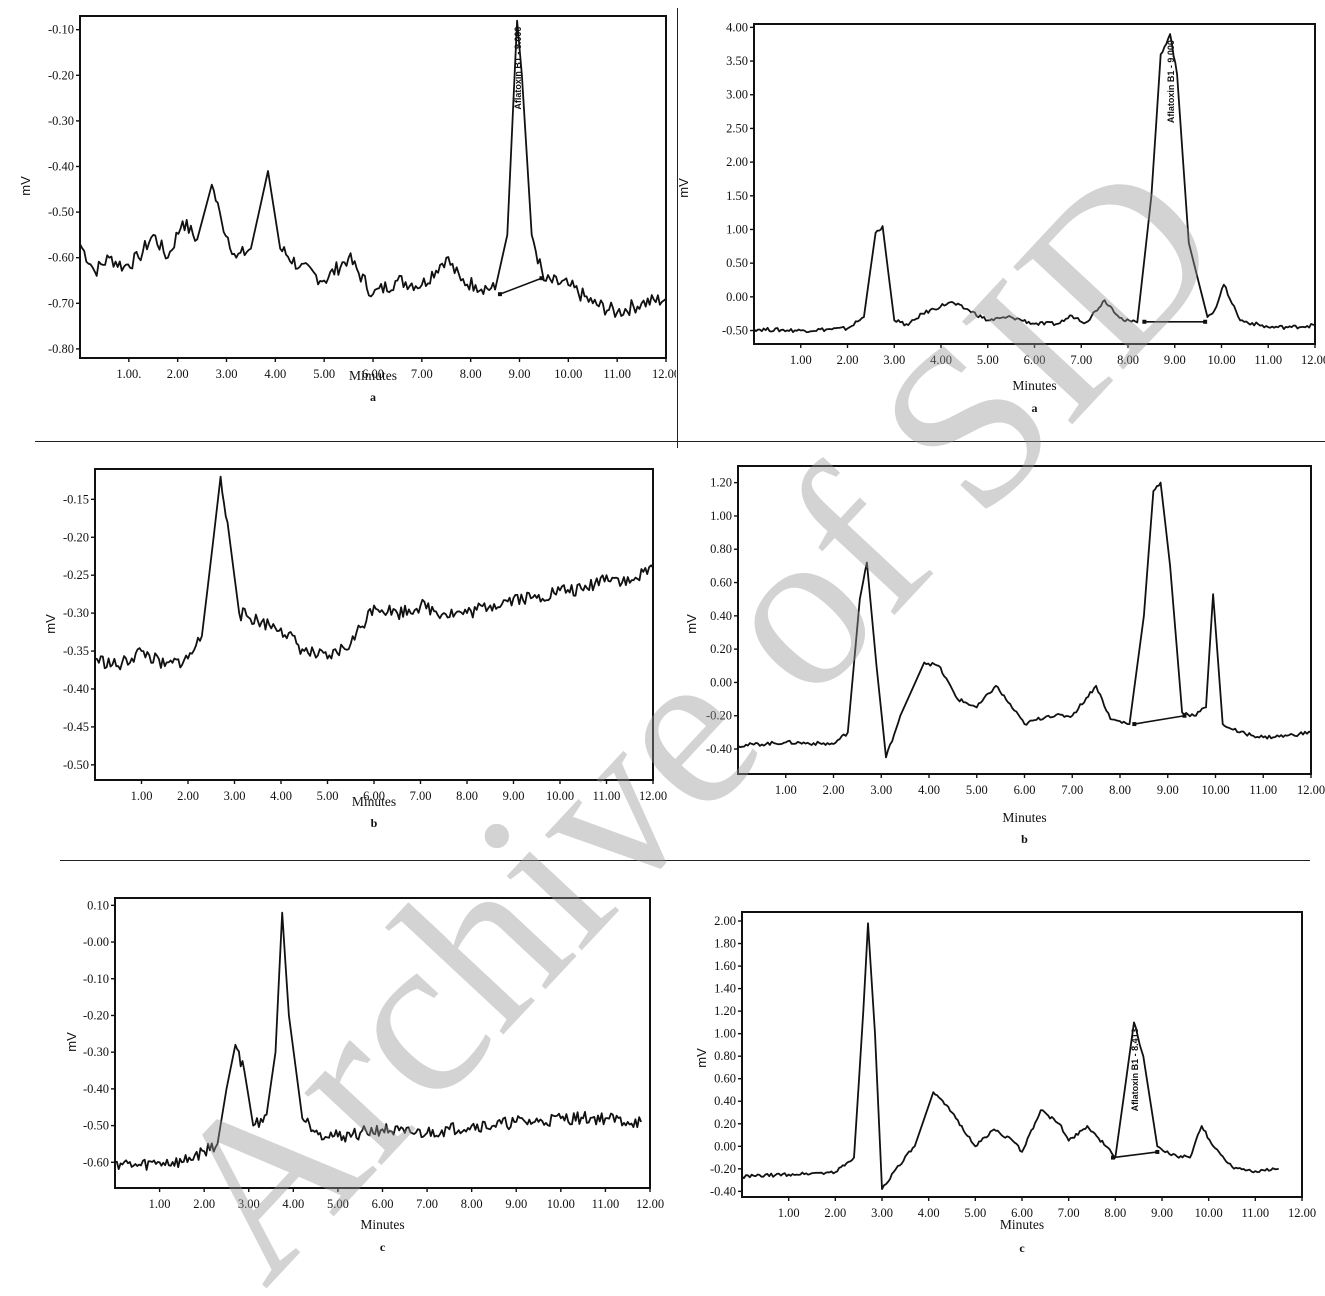 This screenshot has width=1325, height=1296. What do you see at coordinates (721, 682) in the screenshot?
I see `y-tick-label: 0.00` at bounding box center [721, 682].